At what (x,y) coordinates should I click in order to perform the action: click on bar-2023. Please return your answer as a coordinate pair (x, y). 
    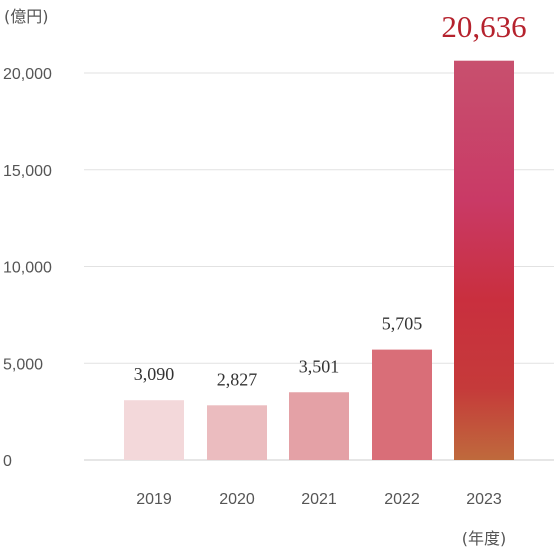
    Looking at the image, I should click on (484, 260).